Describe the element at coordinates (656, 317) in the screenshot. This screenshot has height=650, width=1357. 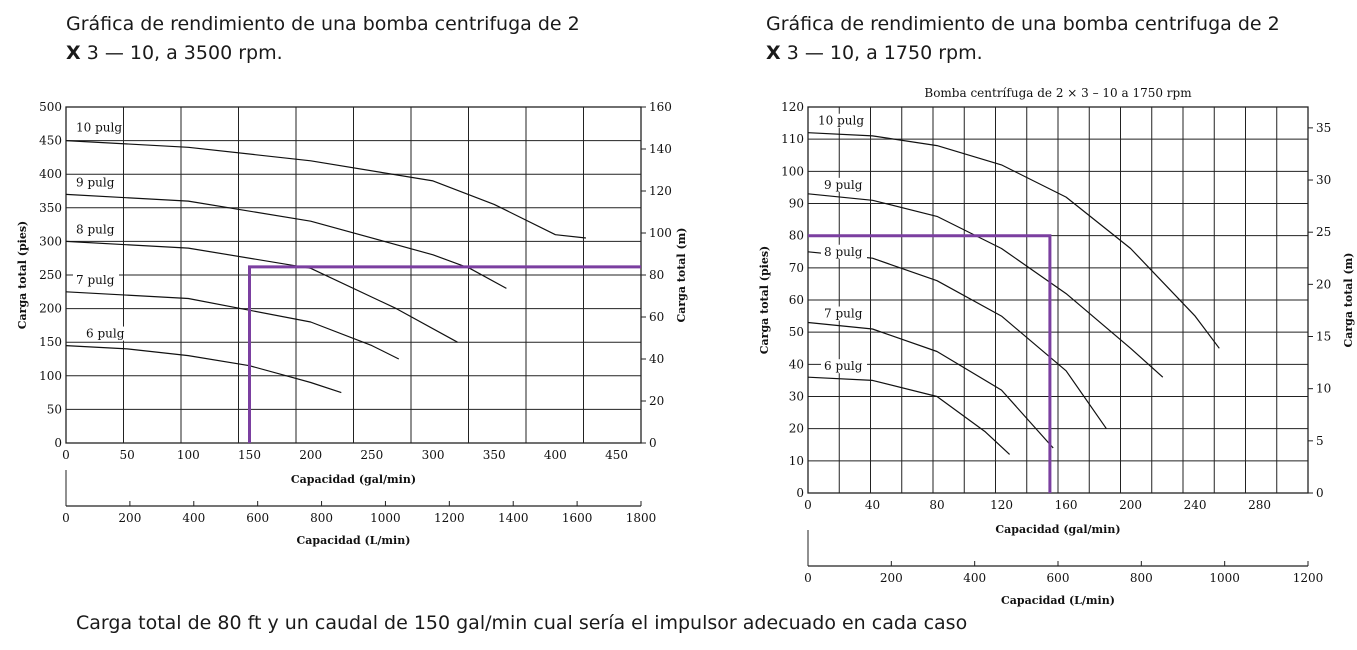
I see `chart-1-y2tick-label: 60` at that location.